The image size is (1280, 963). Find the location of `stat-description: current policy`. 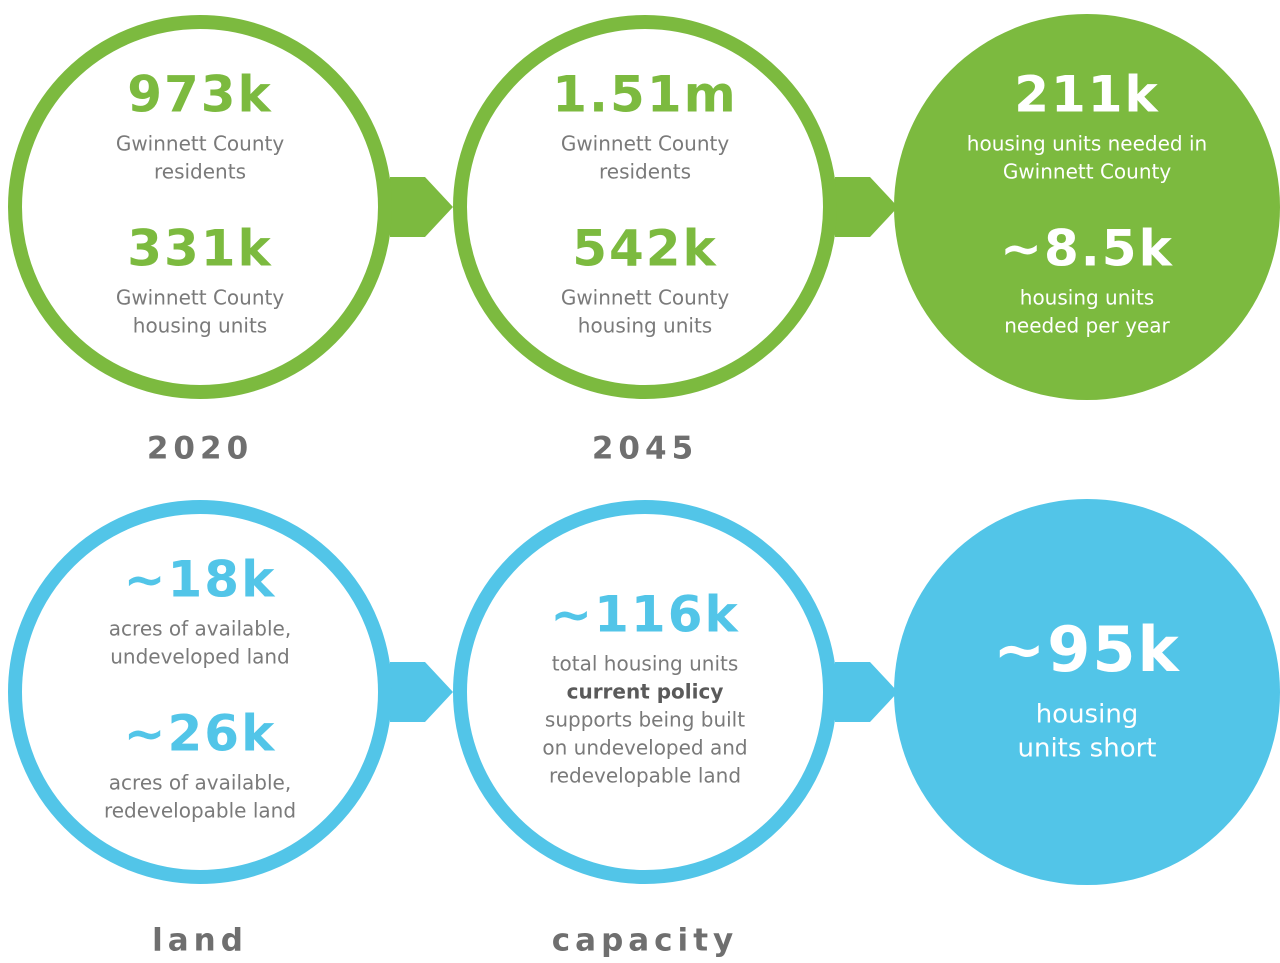

stat-description: current policy is located at coordinates (645, 692).